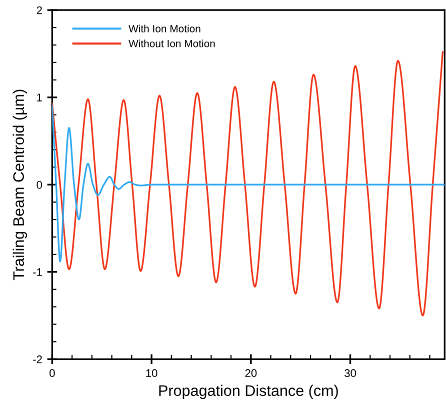 Image resolution: width=446 pixels, height=404 pixels. I want to click on x-tick-label: 30, so click(350, 373).